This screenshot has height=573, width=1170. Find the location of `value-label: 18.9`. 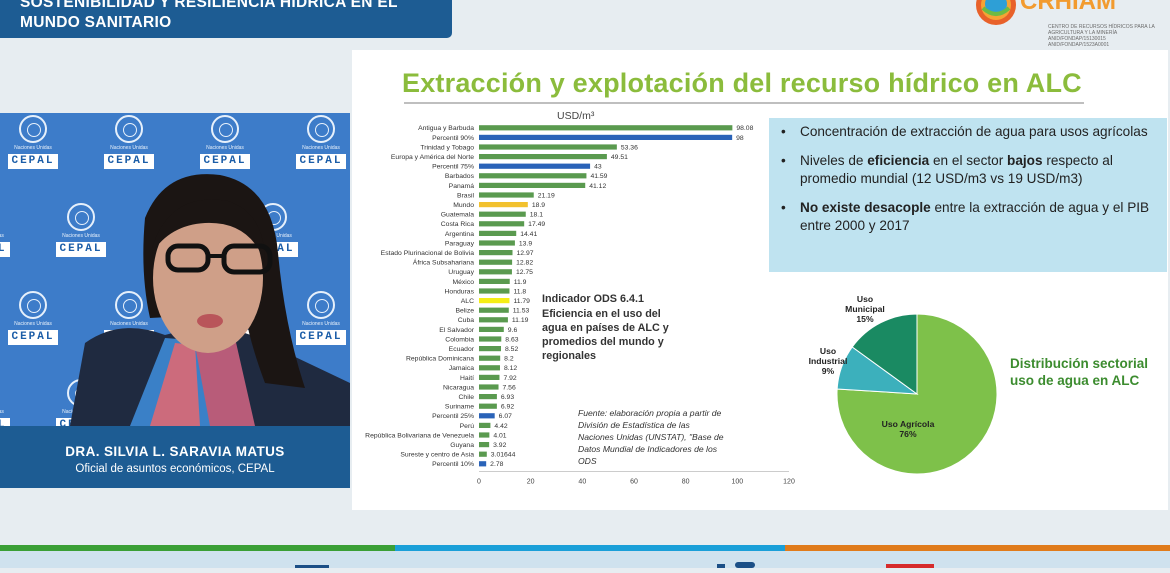

value-label: 18.9 is located at coordinates (538, 205).